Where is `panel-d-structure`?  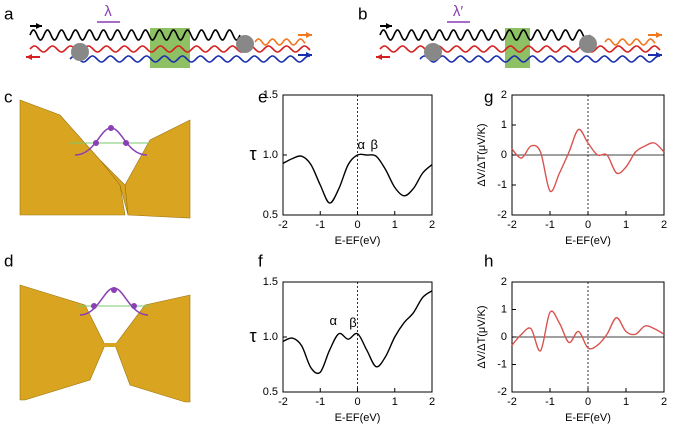
panel-d-structure is located at coordinates (105, 343).